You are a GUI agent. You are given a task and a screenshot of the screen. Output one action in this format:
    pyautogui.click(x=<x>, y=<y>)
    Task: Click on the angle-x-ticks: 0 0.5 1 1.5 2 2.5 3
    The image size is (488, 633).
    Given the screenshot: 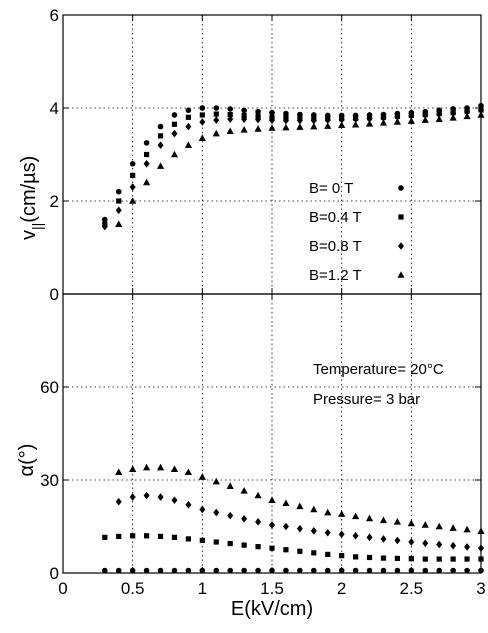 What is the action you would take?
    pyautogui.click(x=271, y=588)
    